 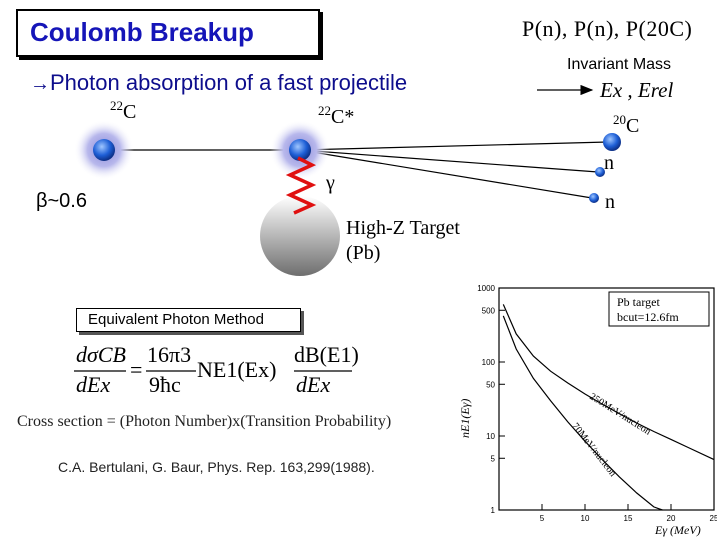 What do you see at coordinates (493, 510) in the screenshot?
I see `y-tick-label: 1` at bounding box center [493, 510].